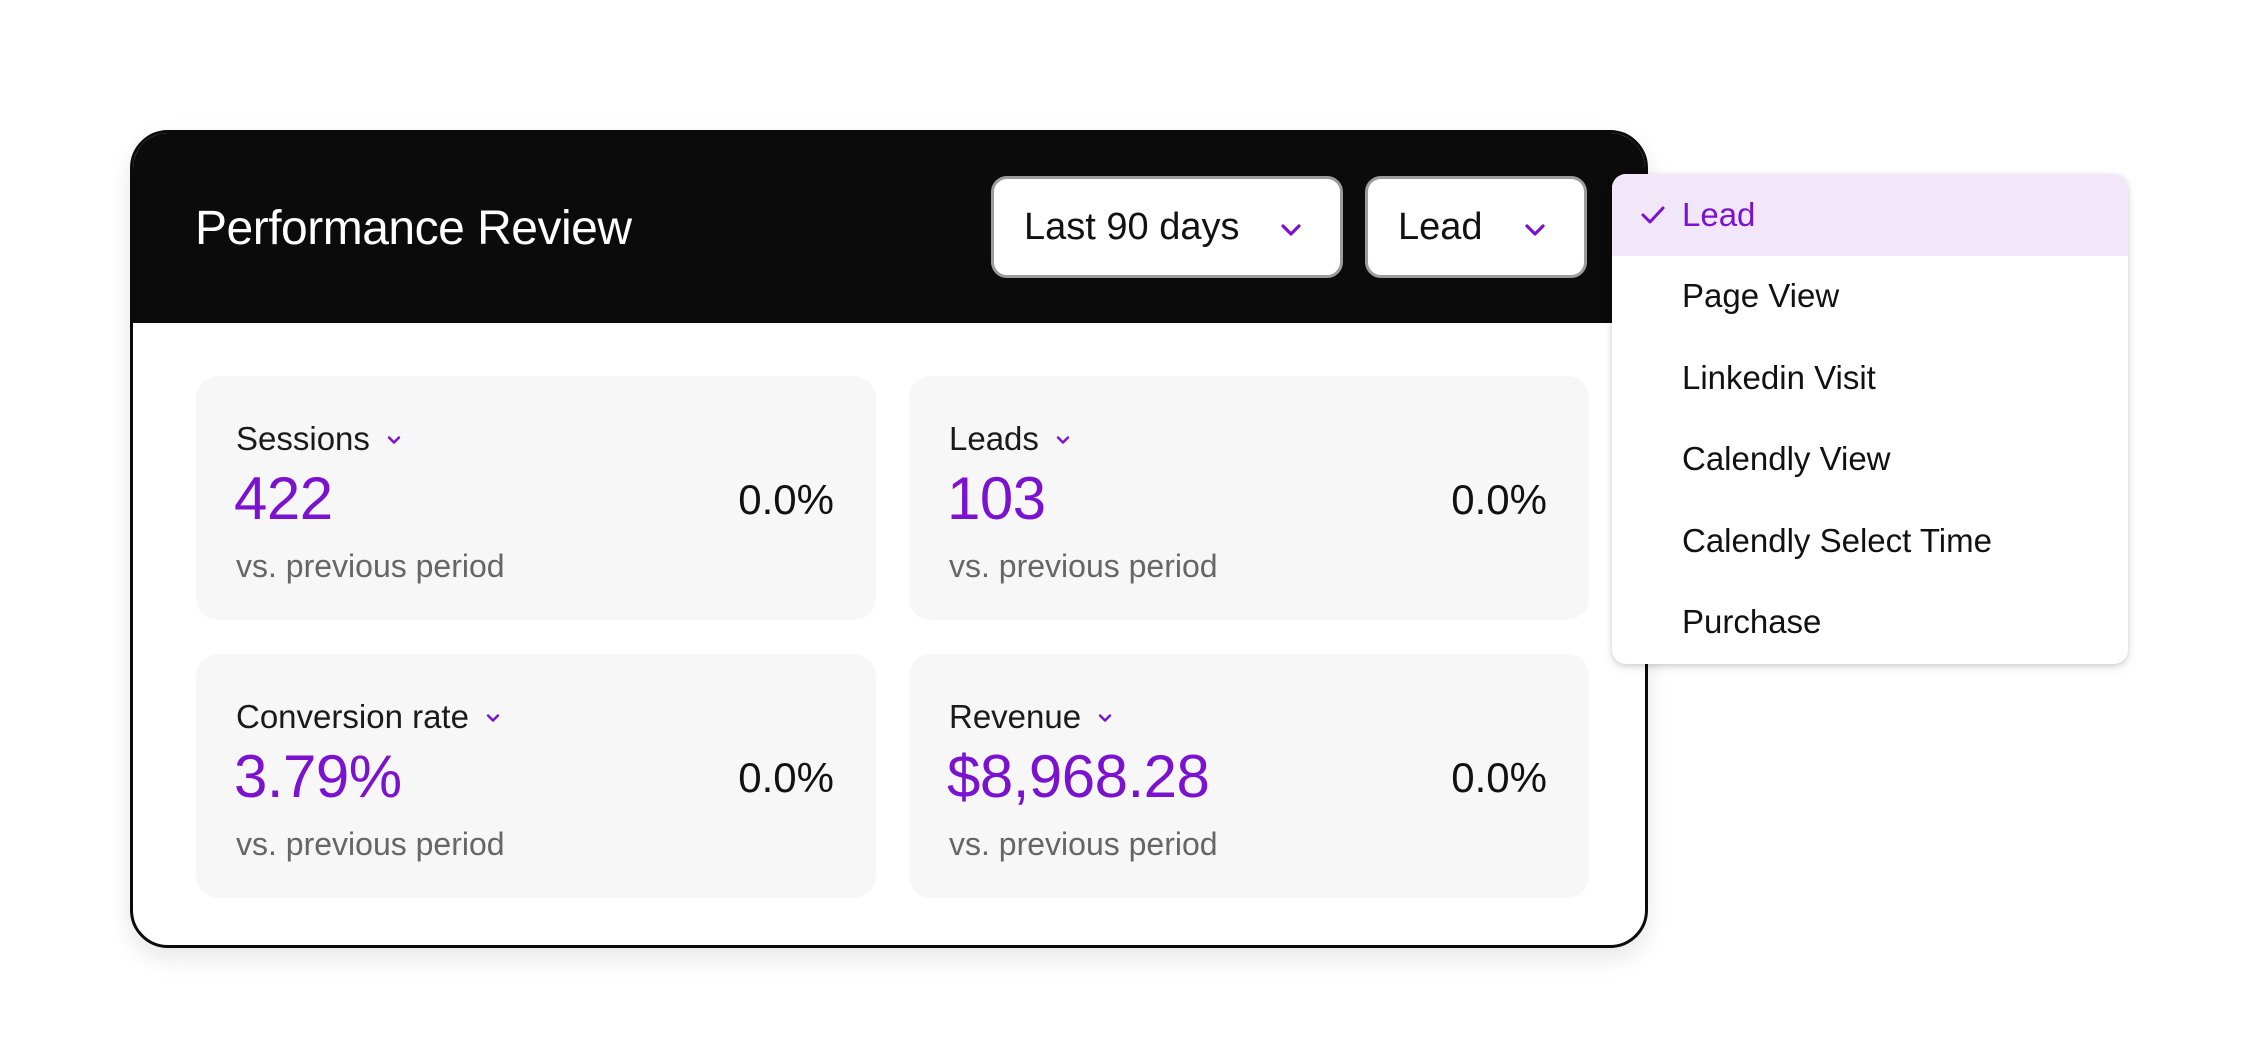 The height and width of the screenshot is (1054, 2248). I want to click on event-type-value: Lead, so click(1440, 226).